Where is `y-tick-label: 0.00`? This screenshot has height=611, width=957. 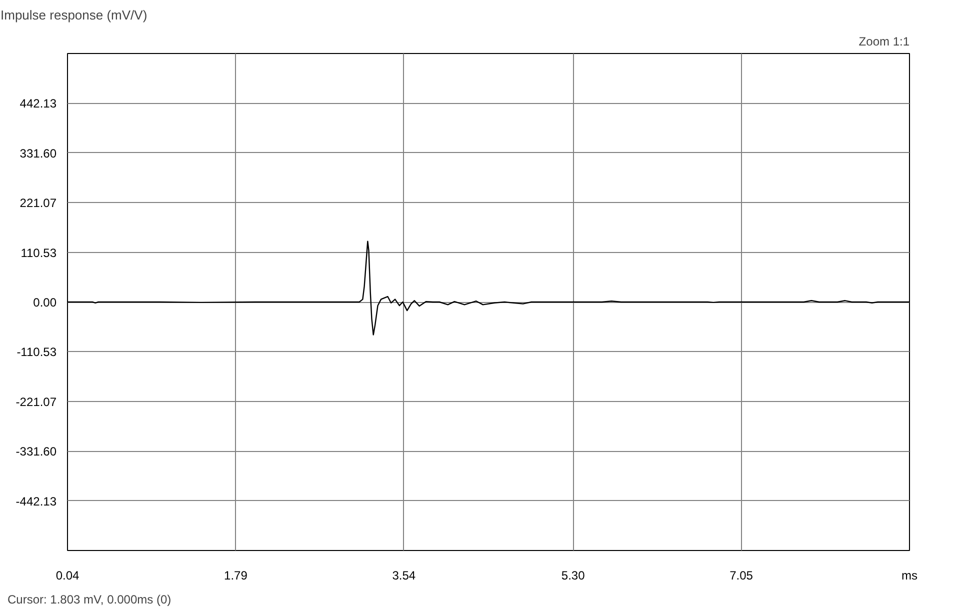
y-tick-label: 0.00 is located at coordinates (45, 303).